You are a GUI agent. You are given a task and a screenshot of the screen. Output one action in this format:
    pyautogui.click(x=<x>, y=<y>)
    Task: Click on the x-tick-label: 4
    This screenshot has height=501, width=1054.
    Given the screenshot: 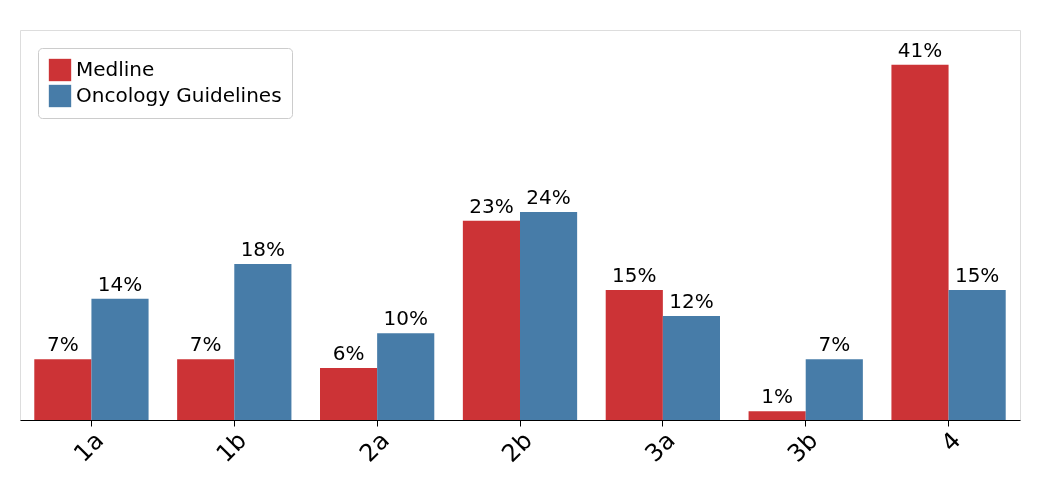 What is the action you would take?
    pyautogui.click(x=951, y=441)
    